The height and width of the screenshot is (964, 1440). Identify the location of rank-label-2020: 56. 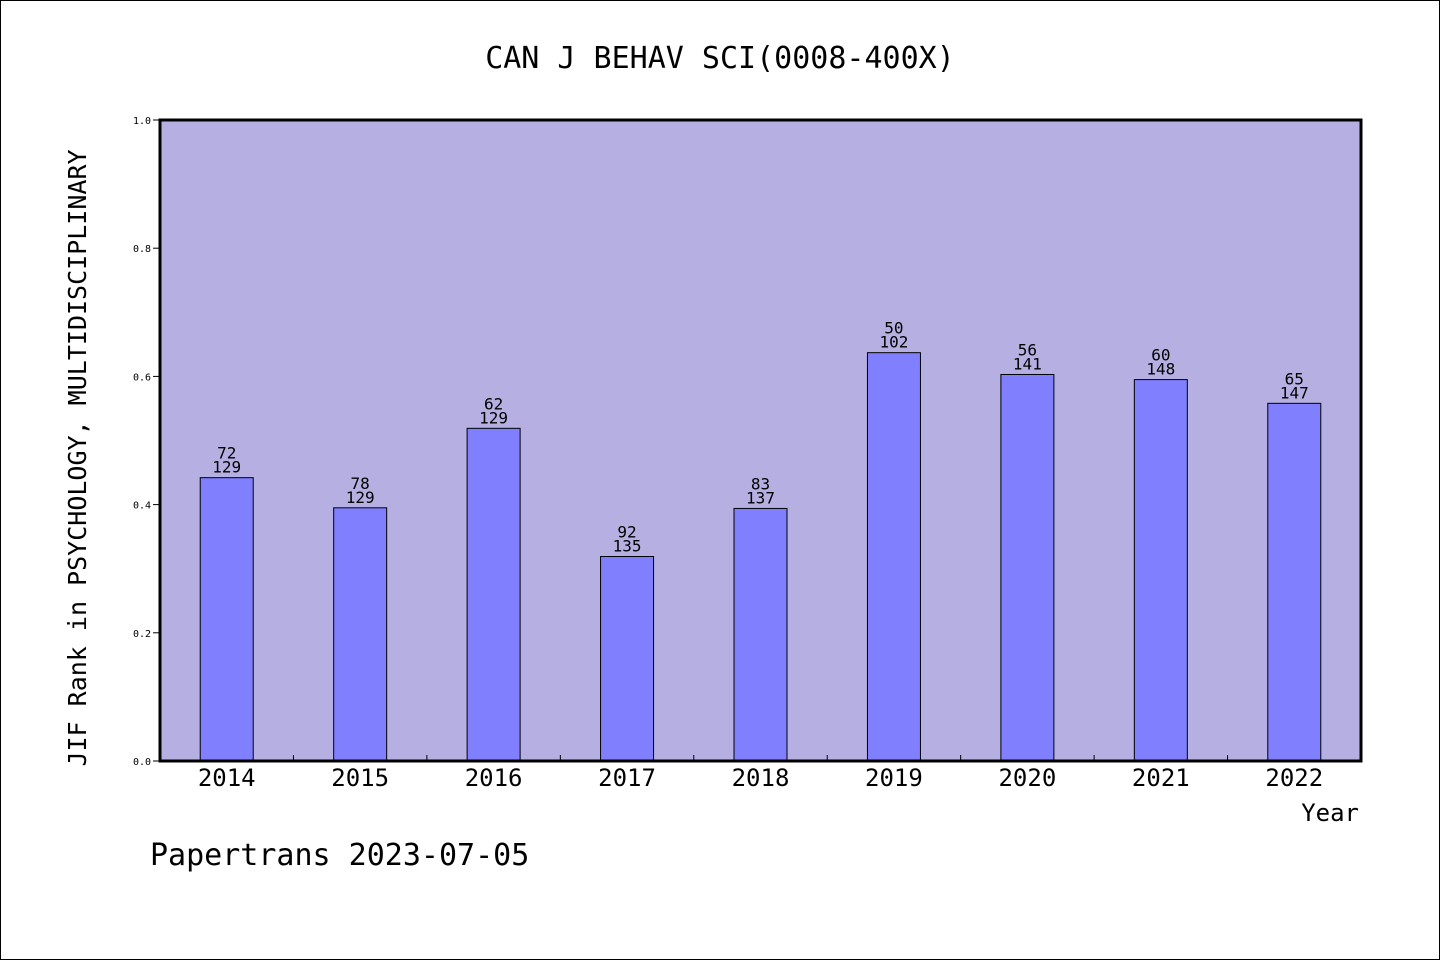
(1027, 349).